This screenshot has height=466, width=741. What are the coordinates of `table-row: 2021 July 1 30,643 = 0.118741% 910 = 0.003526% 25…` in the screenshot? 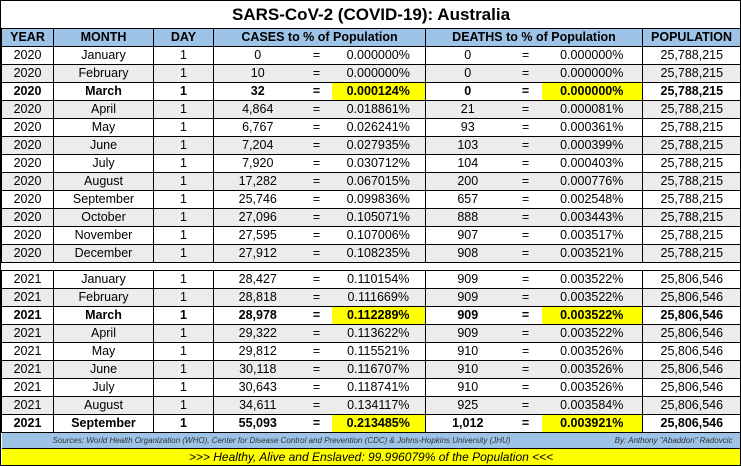 It's located at (370, 387).